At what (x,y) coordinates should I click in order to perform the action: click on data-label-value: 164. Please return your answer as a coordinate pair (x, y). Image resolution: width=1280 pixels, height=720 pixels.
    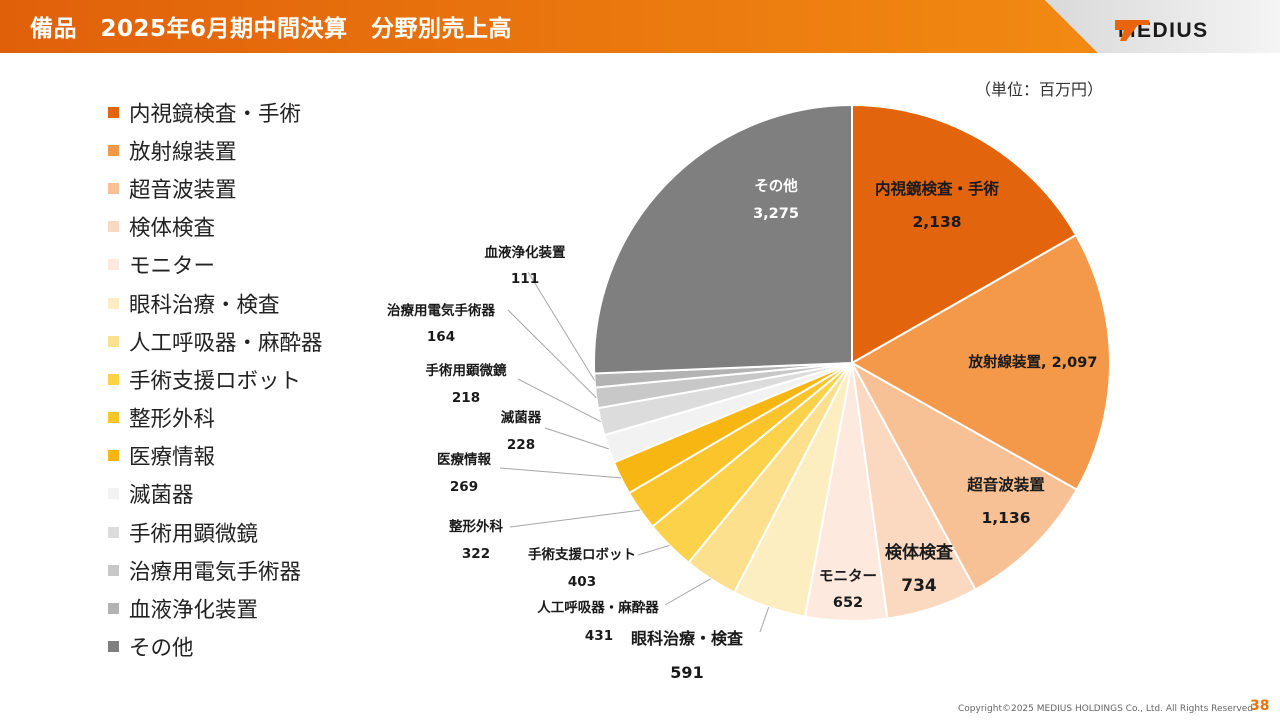
    Looking at the image, I should click on (441, 337).